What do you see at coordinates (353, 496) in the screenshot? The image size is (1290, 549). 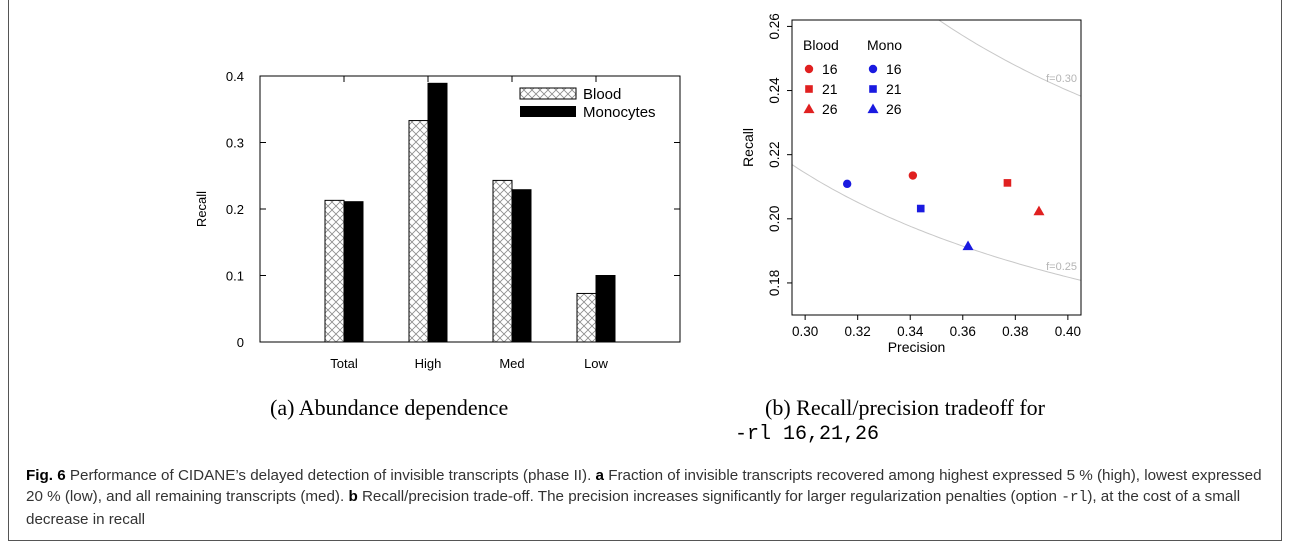 I see `caption-part-b: b` at bounding box center [353, 496].